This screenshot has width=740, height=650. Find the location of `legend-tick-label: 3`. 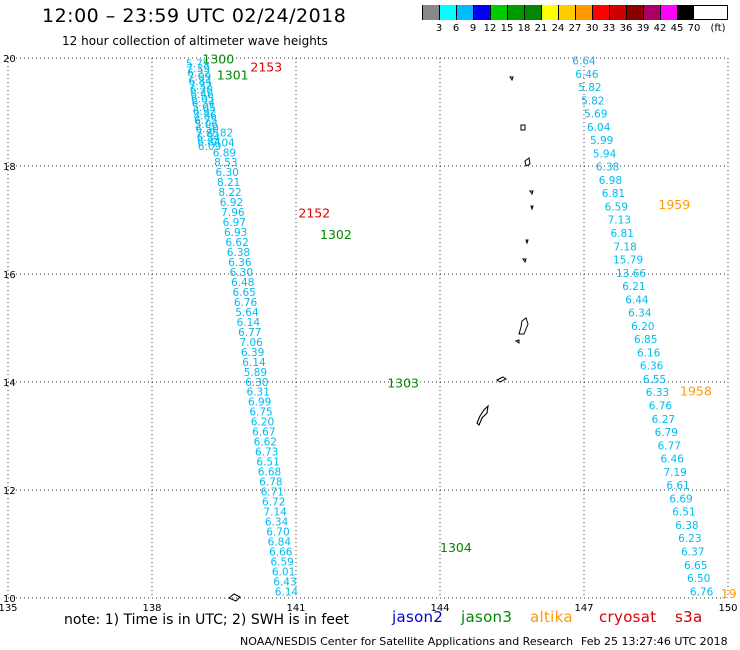

legend-tick-label: 3 is located at coordinates (439, 28).